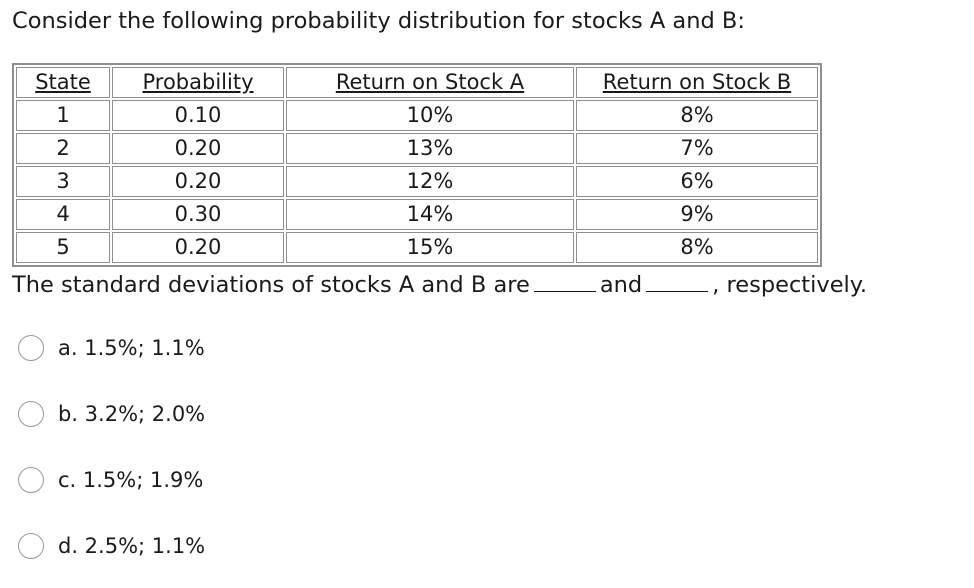  What do you see at coordinates (198, 115) in the screenshot?
I see `cell-probability: 0.10` at bounding box center [198, 115].